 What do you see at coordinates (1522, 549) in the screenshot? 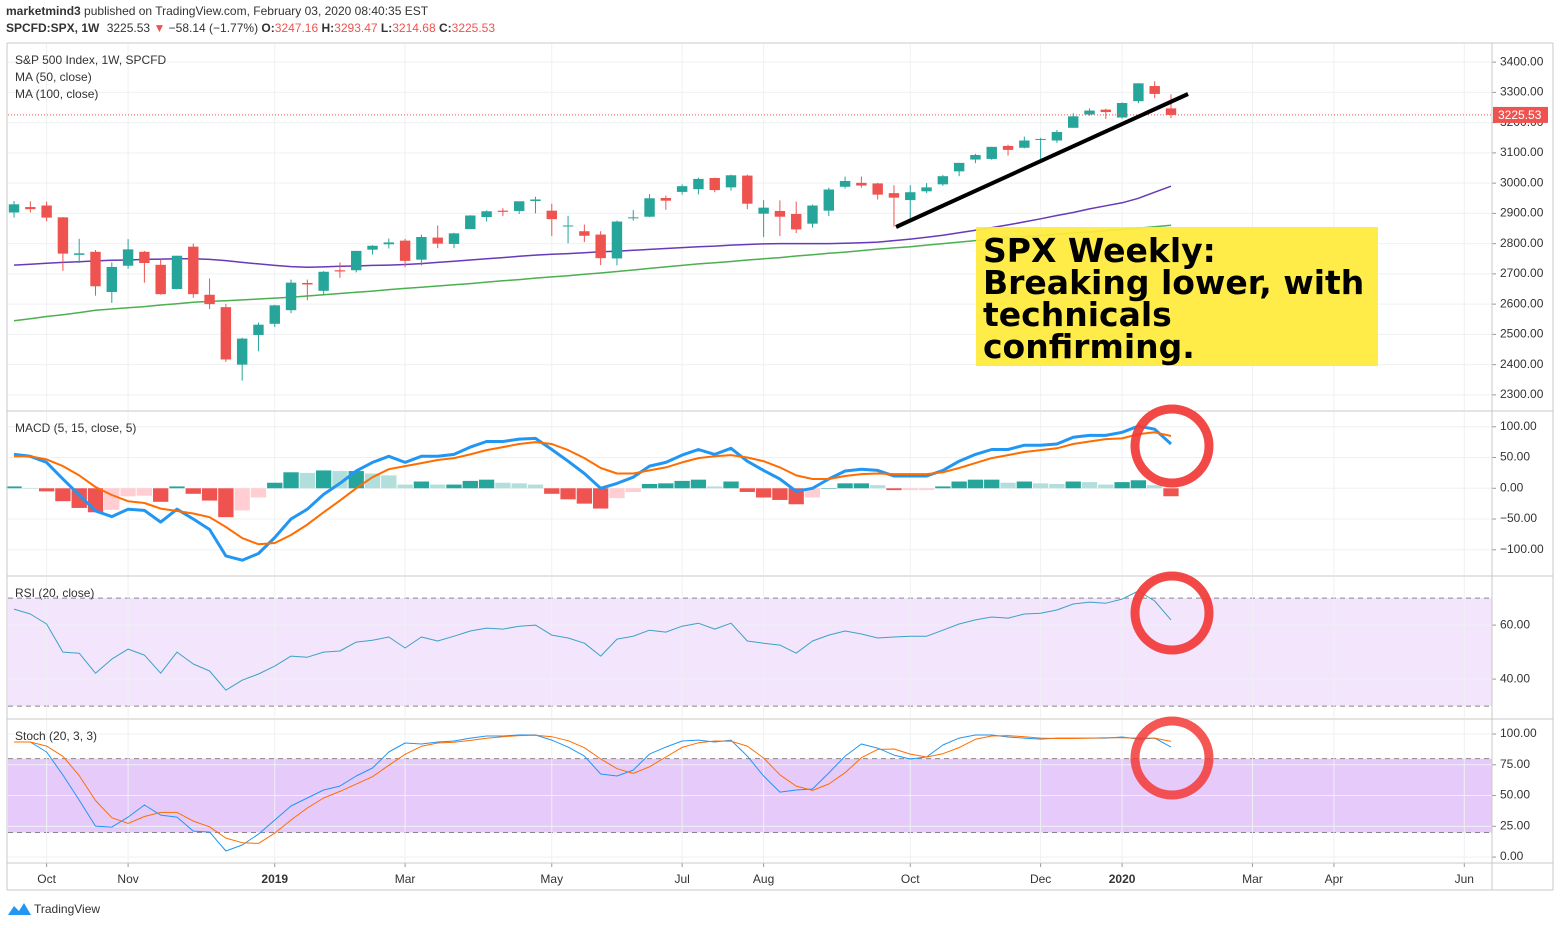
I see `y-tick-label: −100.00` at bounding box center [1522, 549].